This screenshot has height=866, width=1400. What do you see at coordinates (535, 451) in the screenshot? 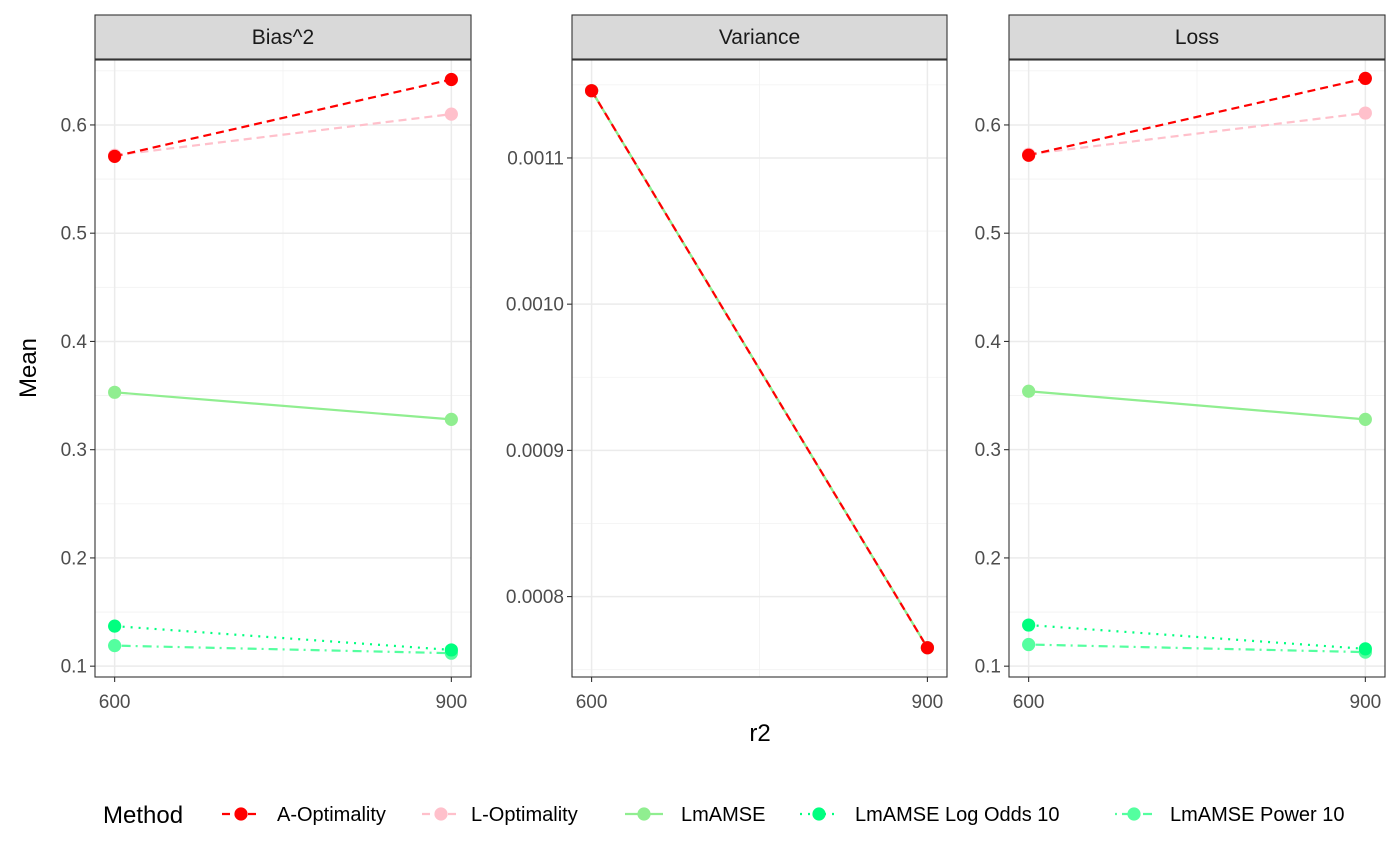
I see `y-tick-label: 0.0009` at bounding box center [535, 451].